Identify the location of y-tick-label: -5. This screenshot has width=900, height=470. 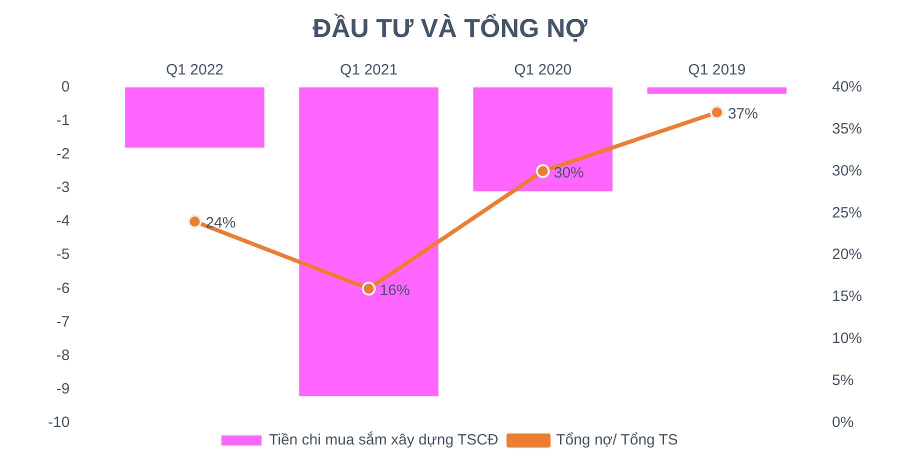
(63, 255).